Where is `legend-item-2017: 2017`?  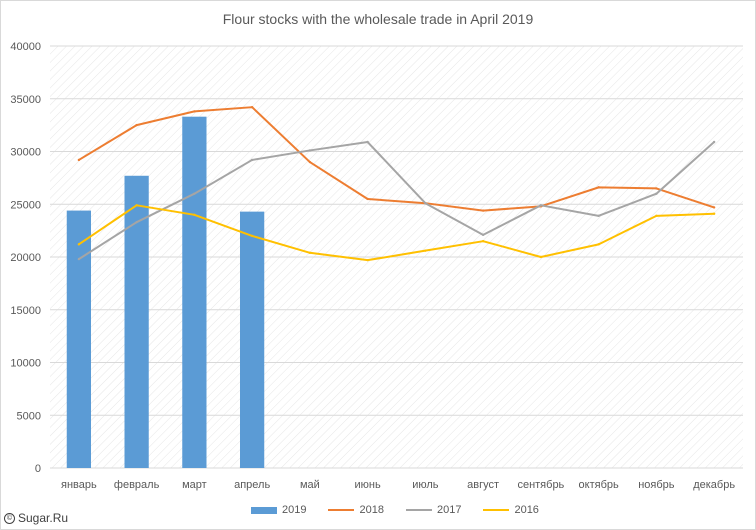 legend-item-2017: 2017 is located at coordinates (433, 510).